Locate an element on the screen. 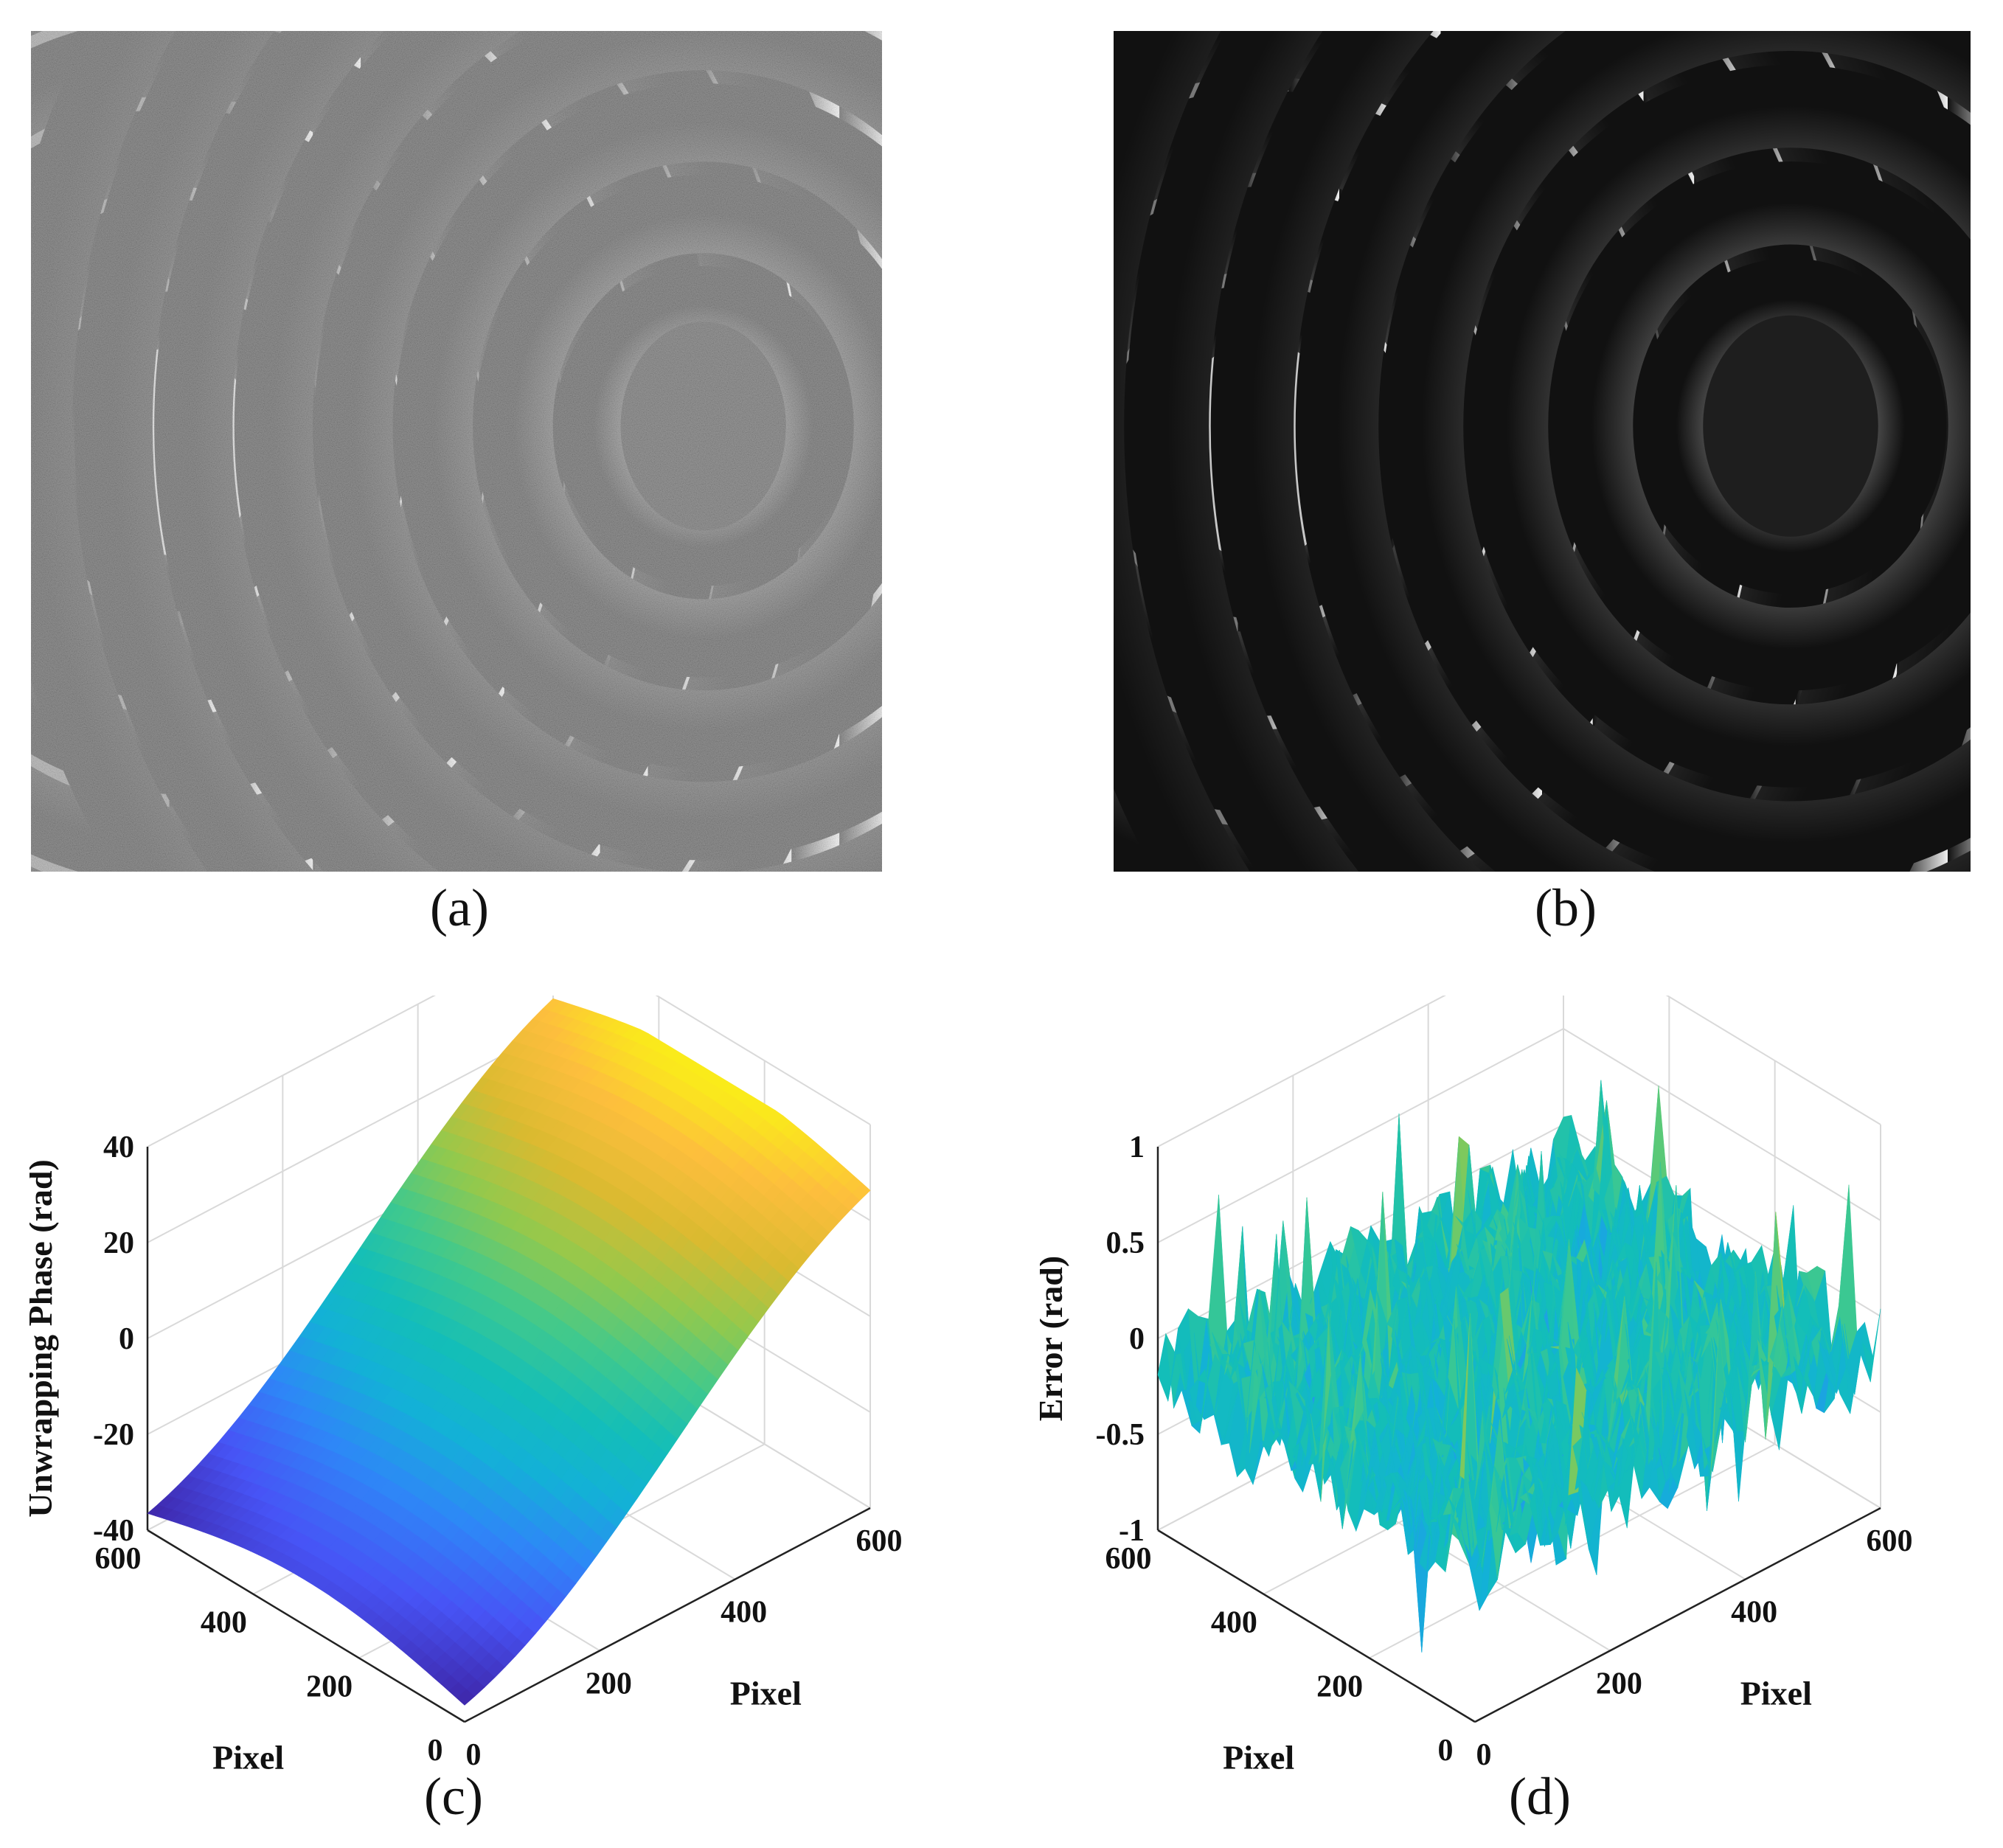 The image size is (2003, 1848). caption-b: (b) is located at coordinates (1566, 907).